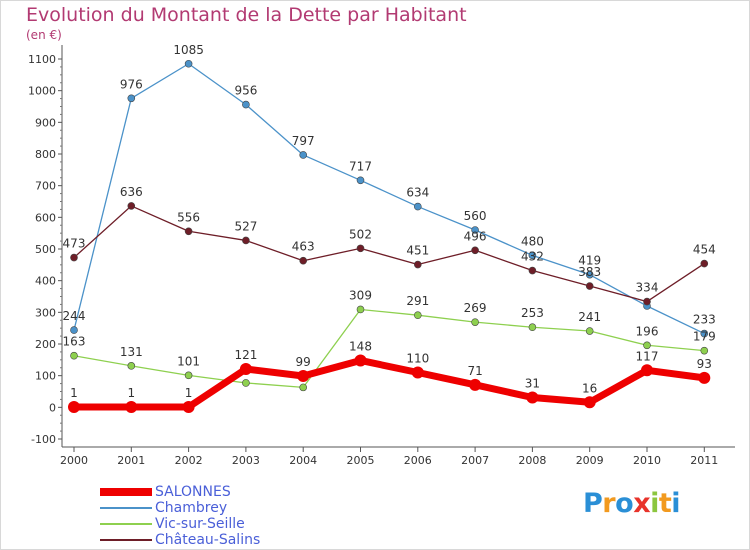 This screenshot has width=750, height=550. I want to click on data-label: 117, so click(647, 356).